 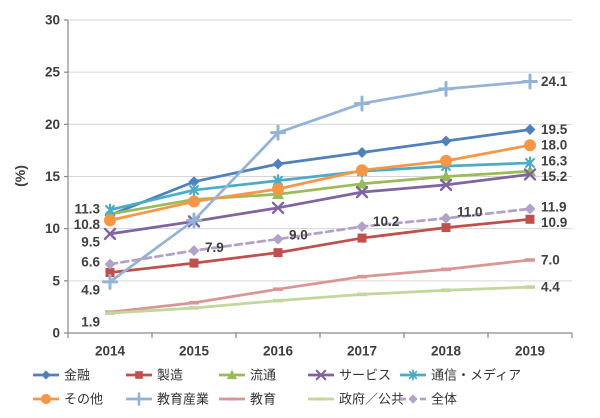 I want to click on data-label-kyoiku-sangyo-5: 24.1, so click(x=554, y=81).